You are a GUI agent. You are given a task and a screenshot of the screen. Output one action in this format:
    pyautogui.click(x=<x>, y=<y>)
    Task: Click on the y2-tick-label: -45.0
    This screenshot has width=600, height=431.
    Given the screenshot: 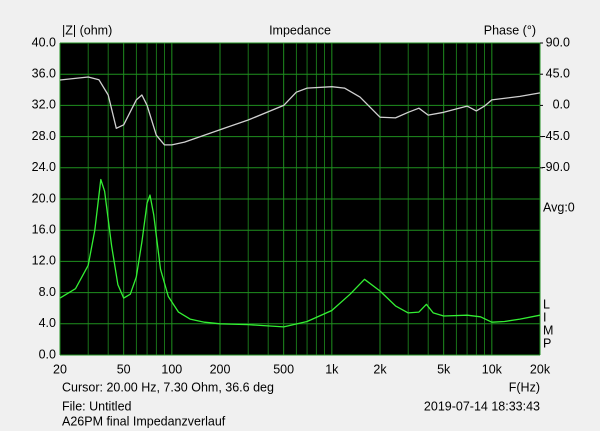 What is the action you would take?
    pyautogui.click(x=556, y=136)
    